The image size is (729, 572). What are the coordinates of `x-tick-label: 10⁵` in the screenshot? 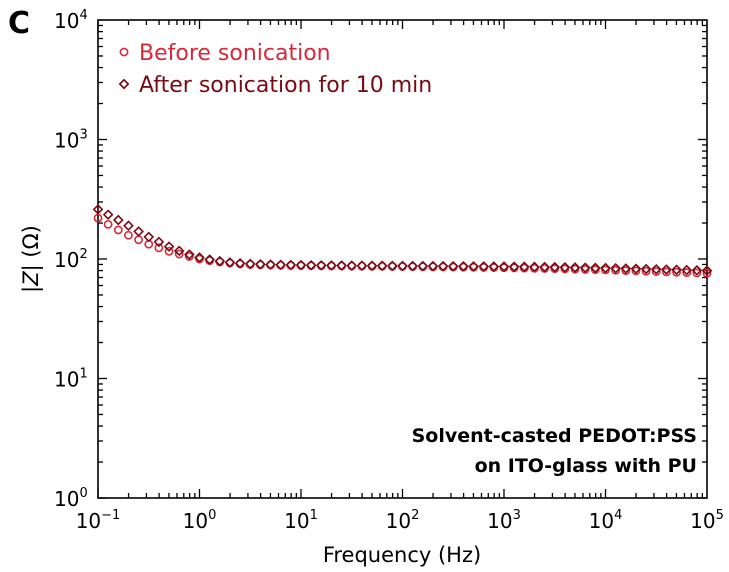 It's located at (707, 520).